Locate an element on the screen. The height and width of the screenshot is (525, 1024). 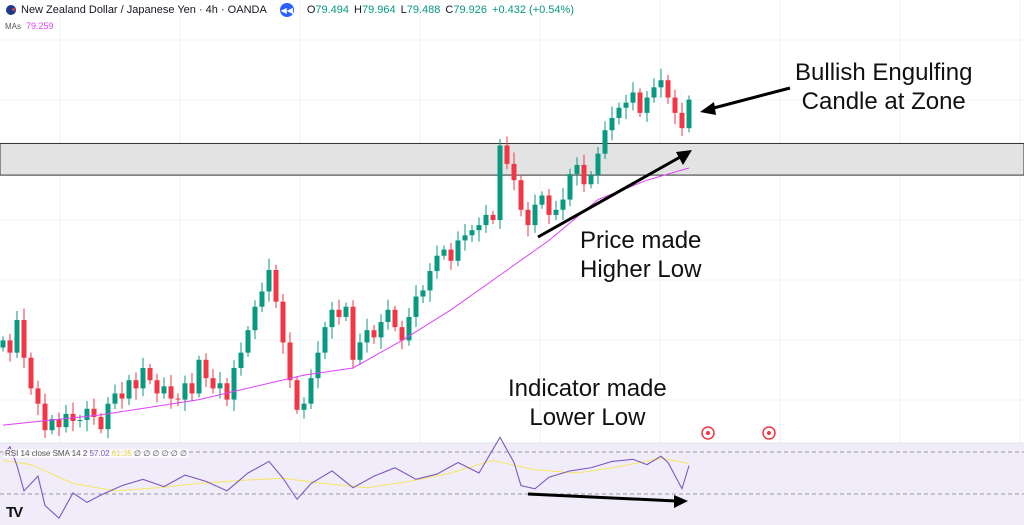
arrow-engulfing is located at coordinates (748, 99).